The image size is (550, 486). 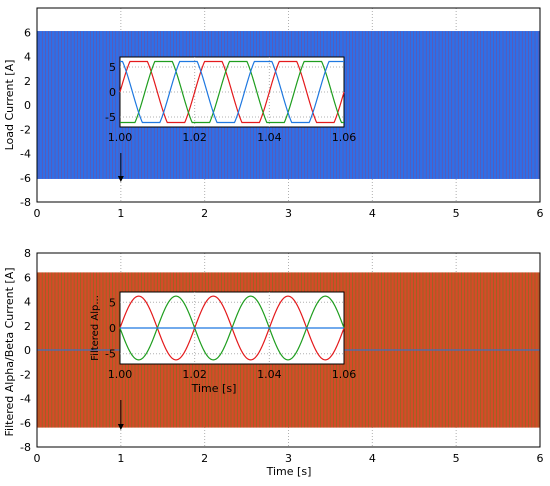 I want to click on top-inset-chart: 1.00 1.02 1.04 1.06 -5 0 5, so click(x=231, y=100).